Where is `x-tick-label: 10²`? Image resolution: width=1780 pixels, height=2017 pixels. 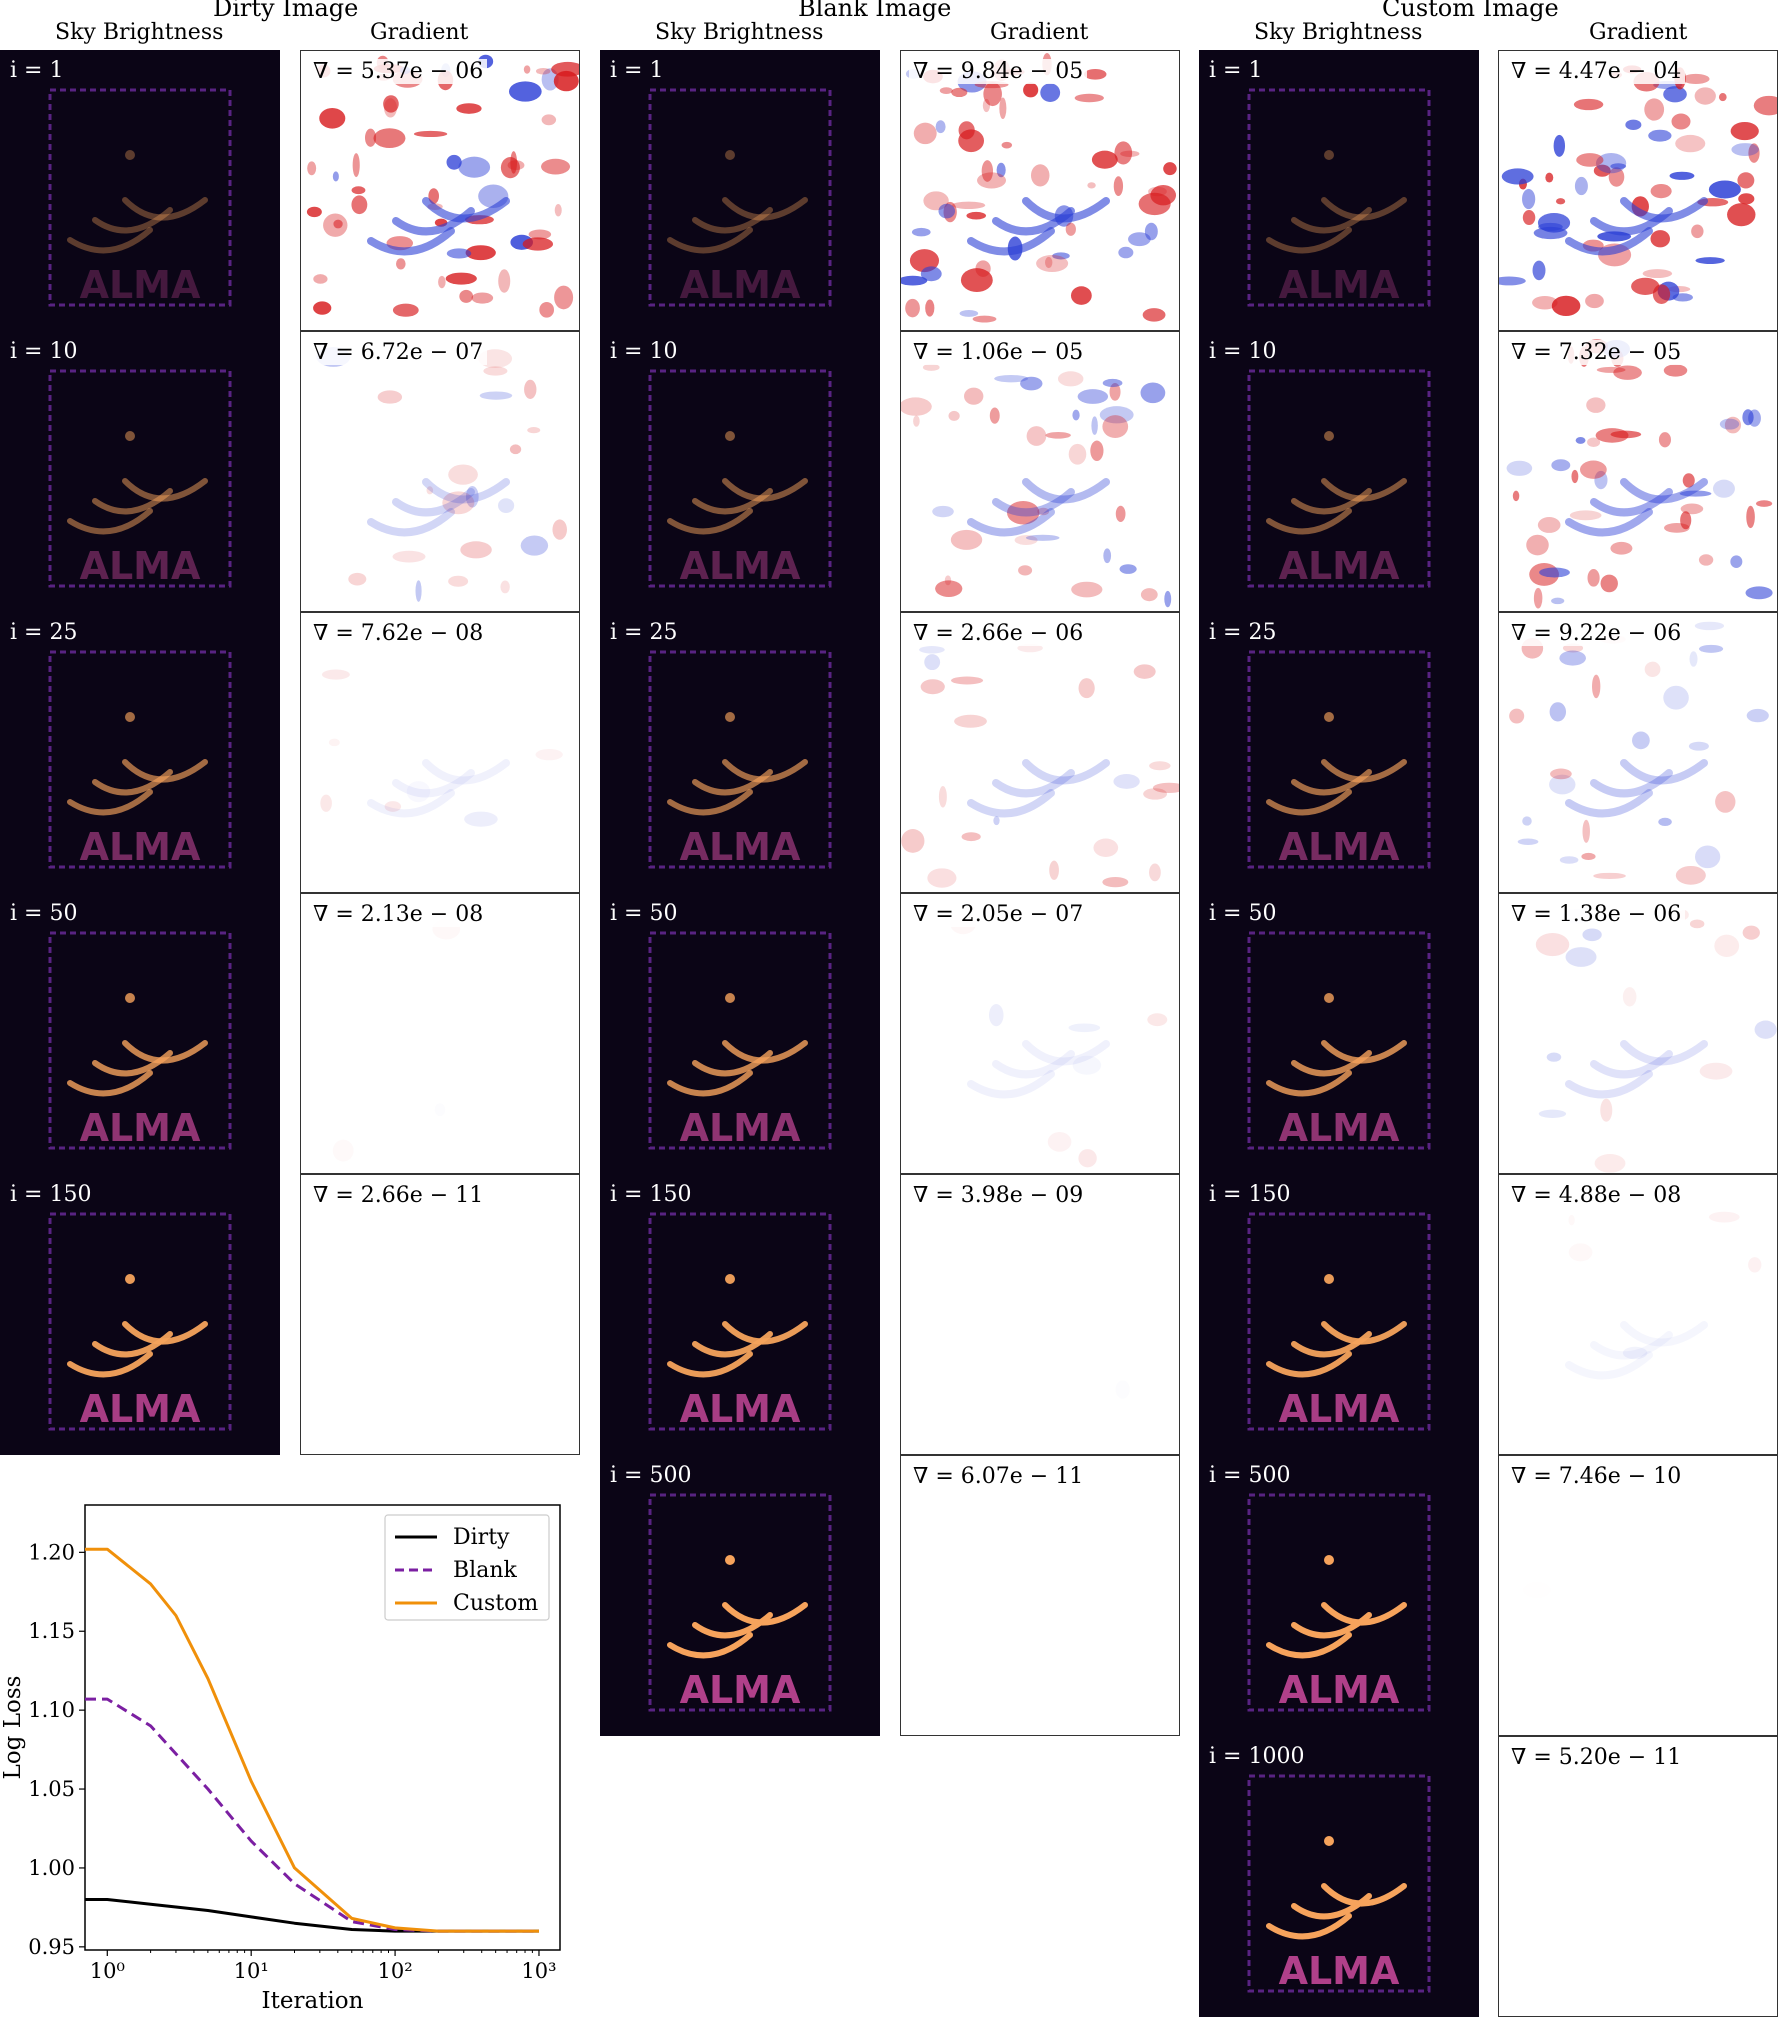
x-tick-label: 10² is located at coordinates (395, 1971).